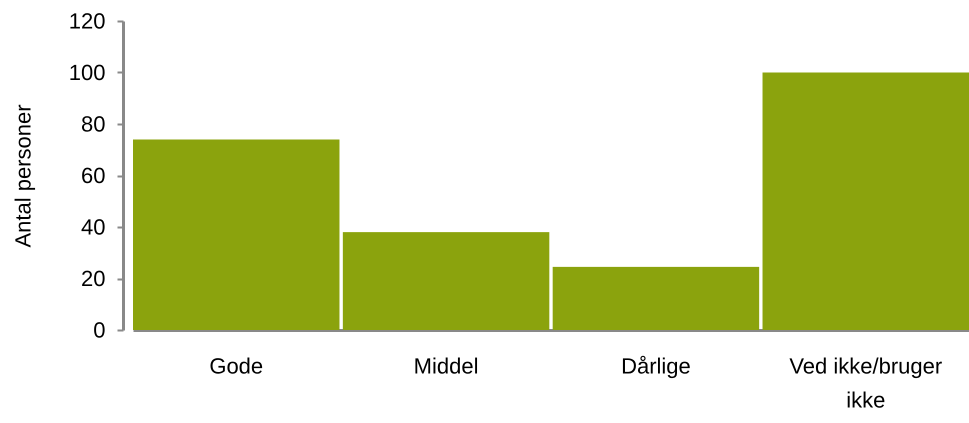 Image resolution: width=969 pixels, height=423 pixels. Describe the element at coordinates (93, 124) in the screenshot. I see `y-tick-label: 80` at that location.